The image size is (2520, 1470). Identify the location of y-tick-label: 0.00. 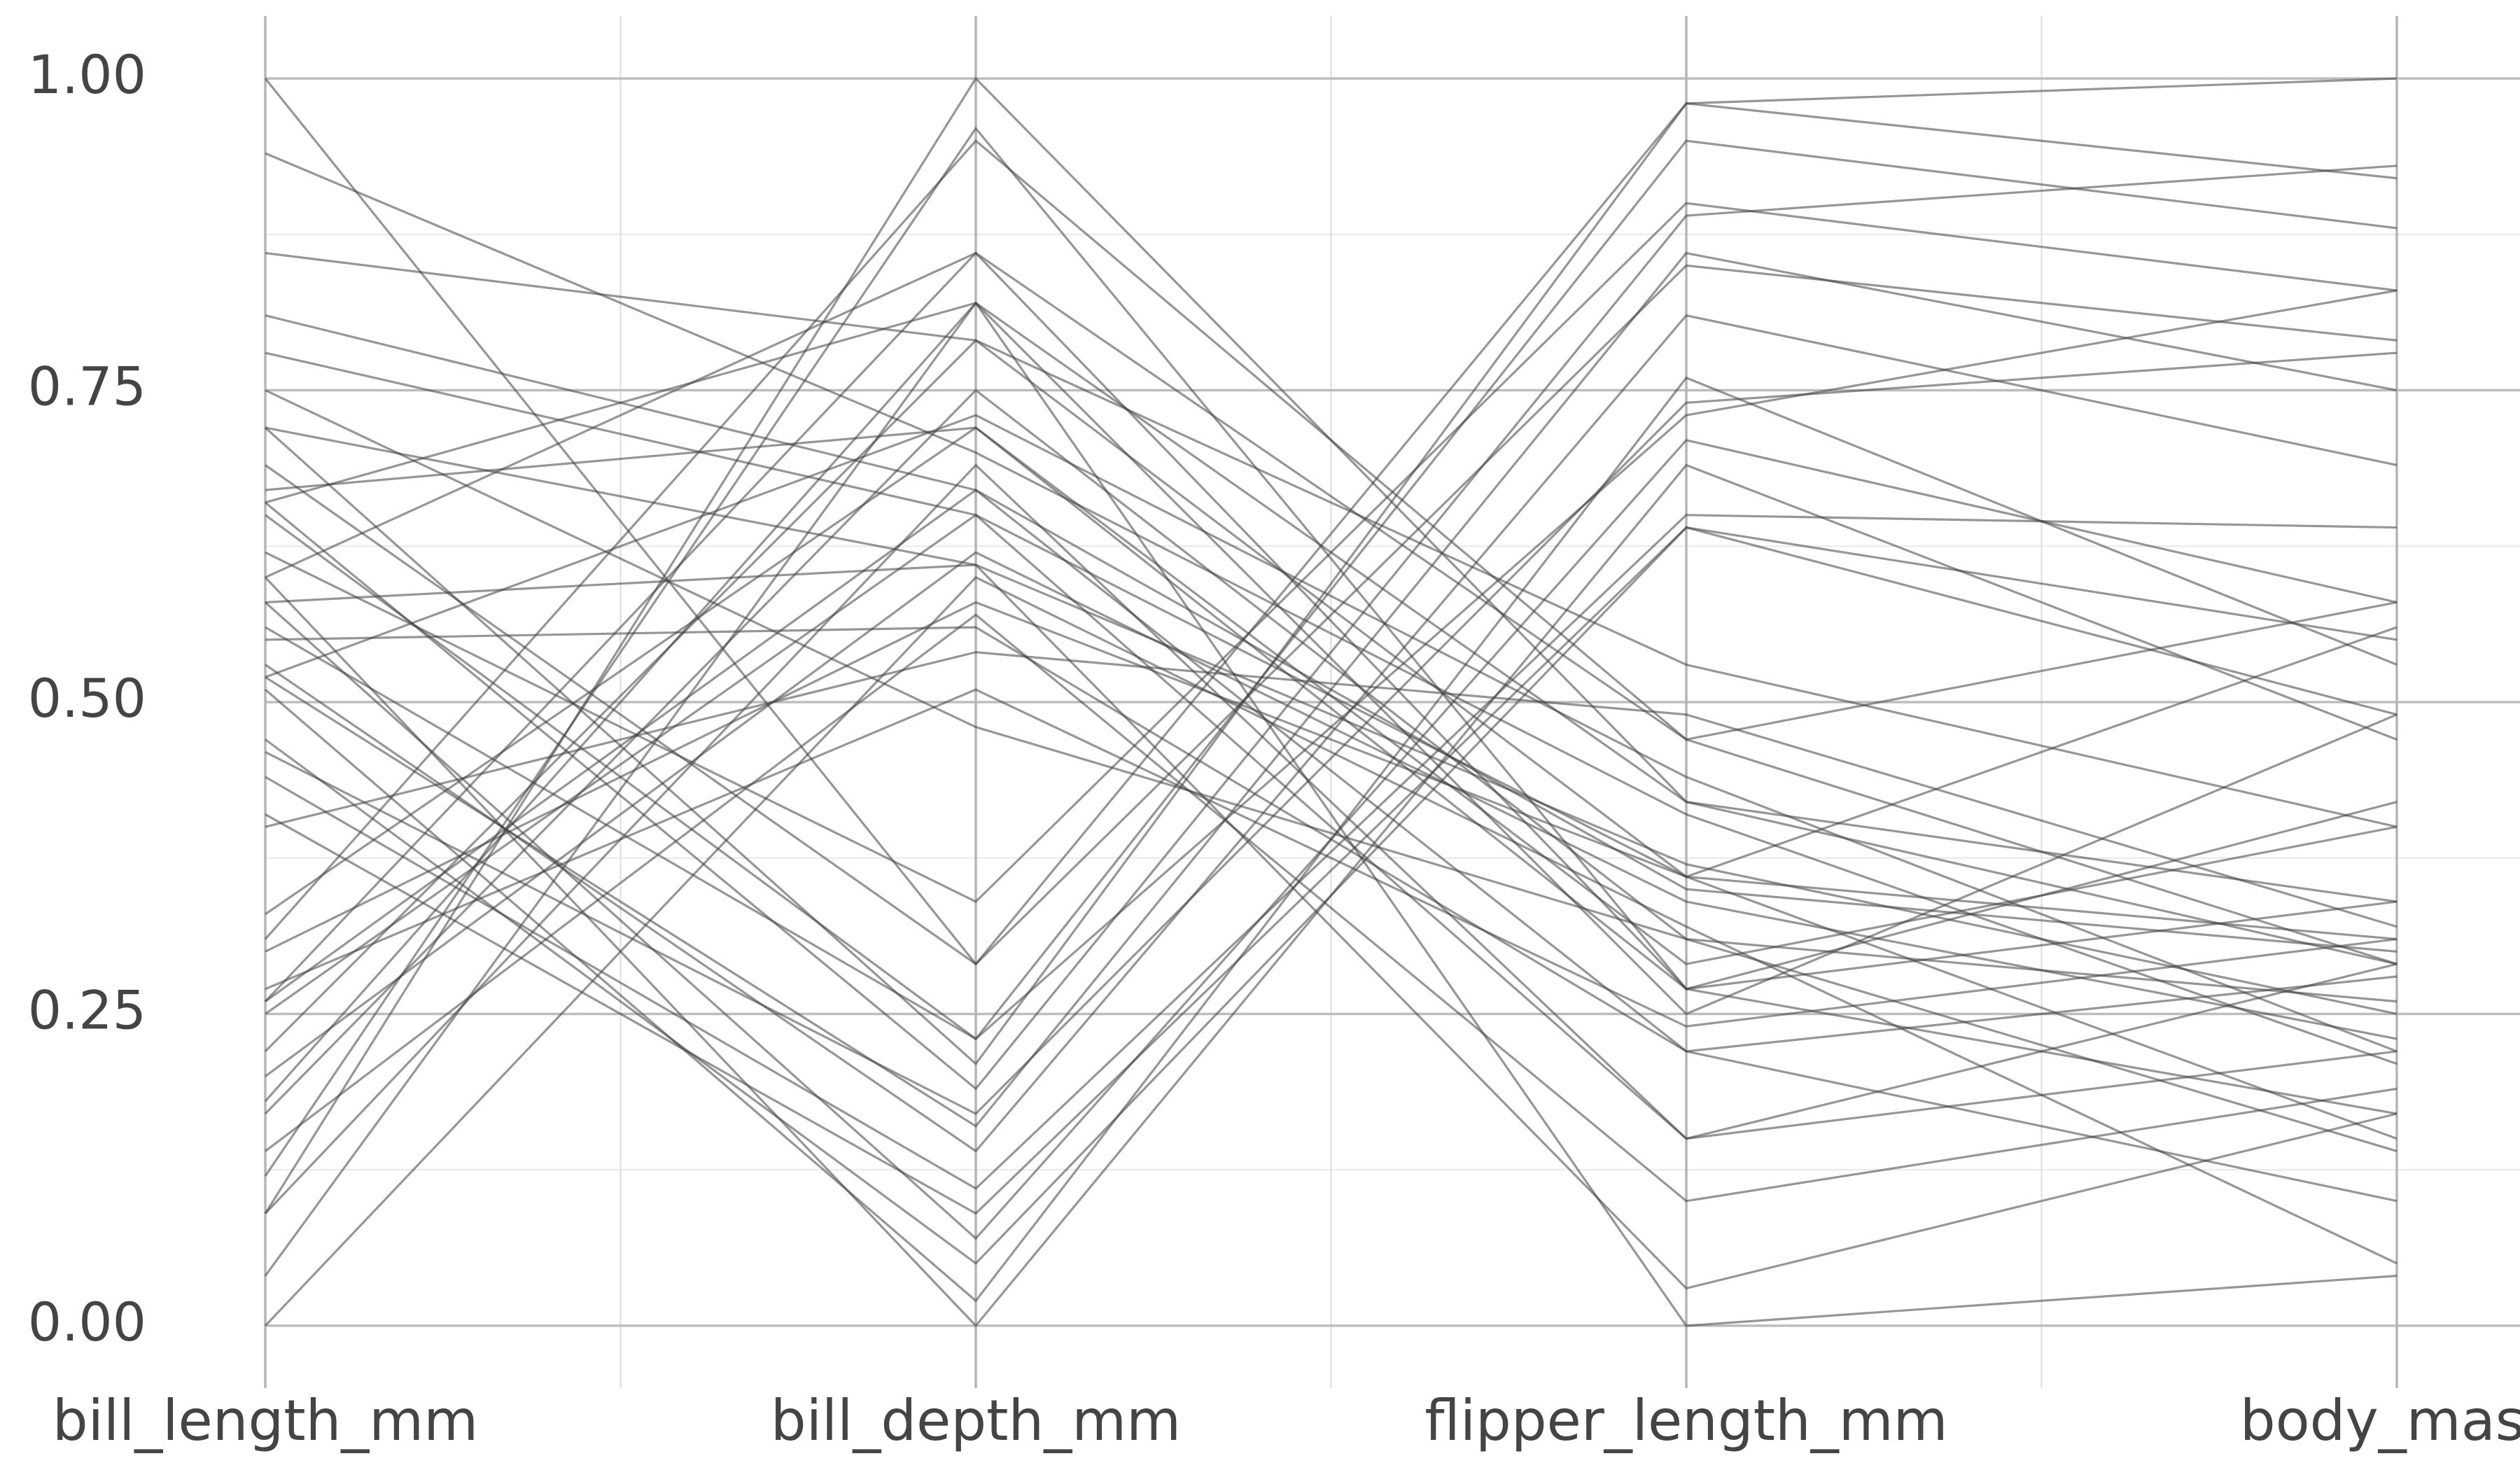
(87, 1322).